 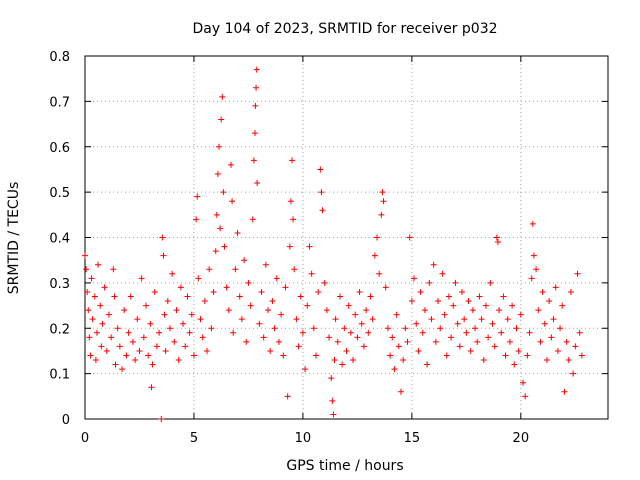 What do you see at coordinates (85, 438) in the screenshot?
I see `x-tick-label: 0` at bounding box center [85, 438].